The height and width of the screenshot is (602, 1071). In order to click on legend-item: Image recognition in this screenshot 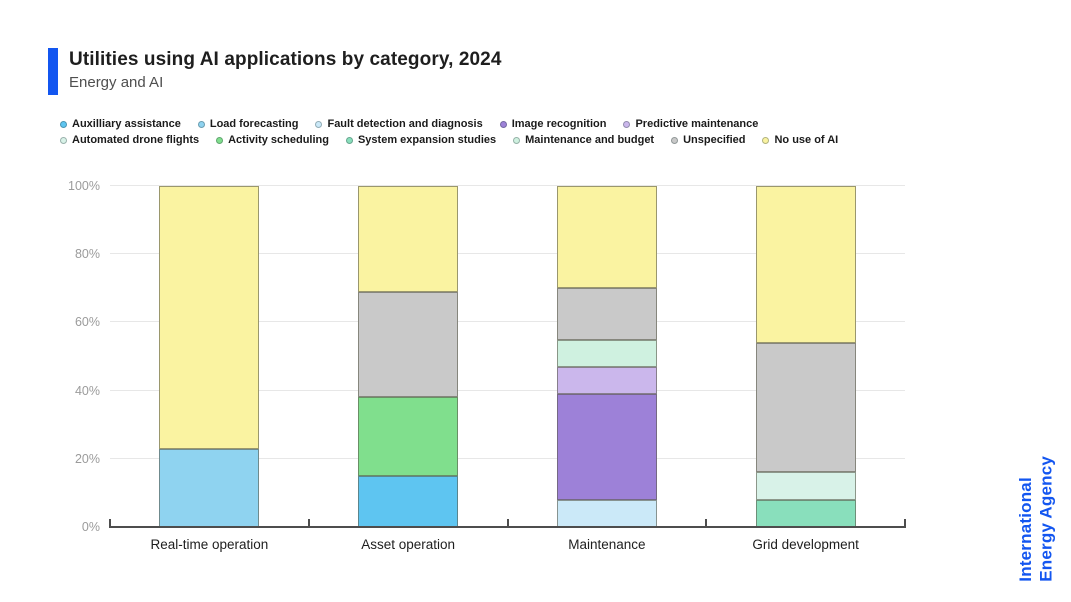, I will do `click(553, 124)`.